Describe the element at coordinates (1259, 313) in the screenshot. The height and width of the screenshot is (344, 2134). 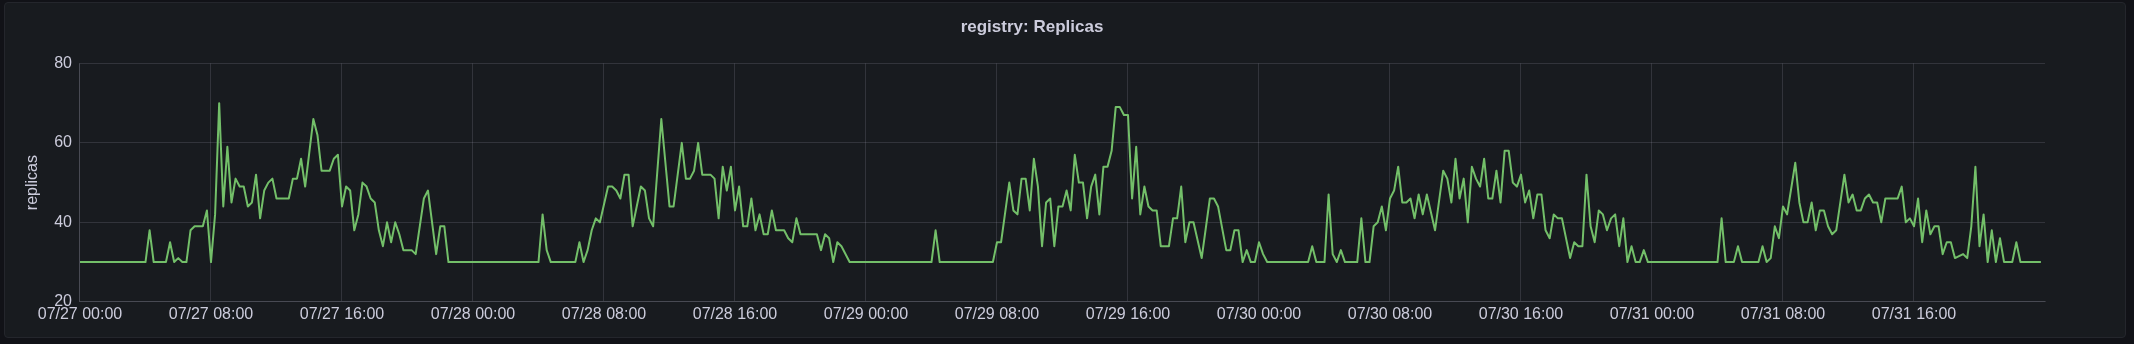
I see `x-tick-label: 07/30 00:00` at that location.